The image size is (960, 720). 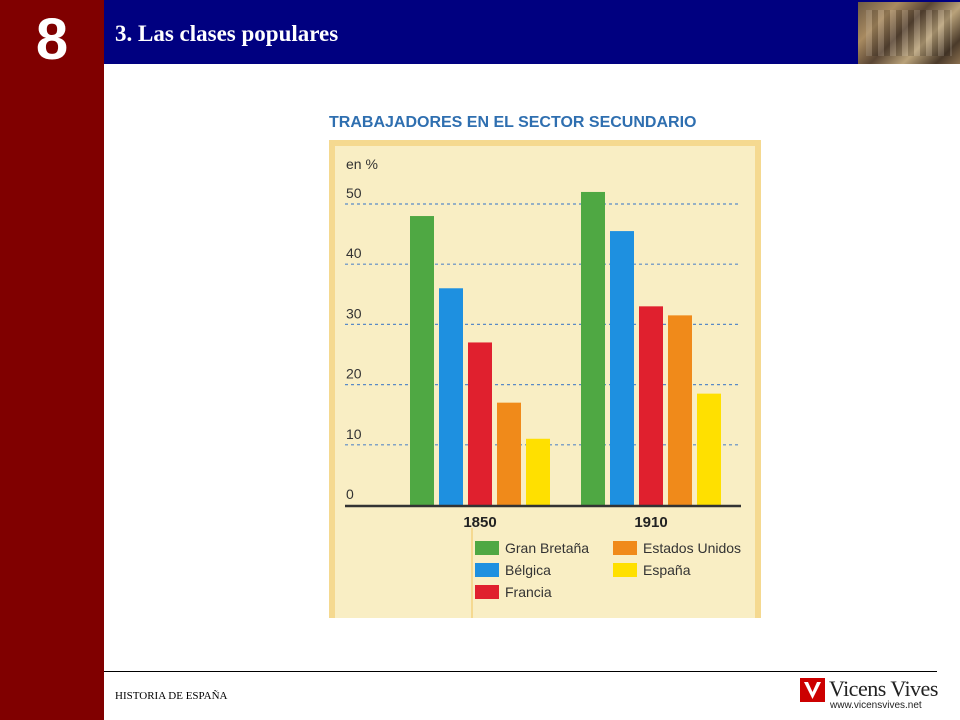 What do you see at coordinates (876, 705) in the screenshot?
I see `logo-url: www.vicensvives.net` at bounding box center [876, 705].